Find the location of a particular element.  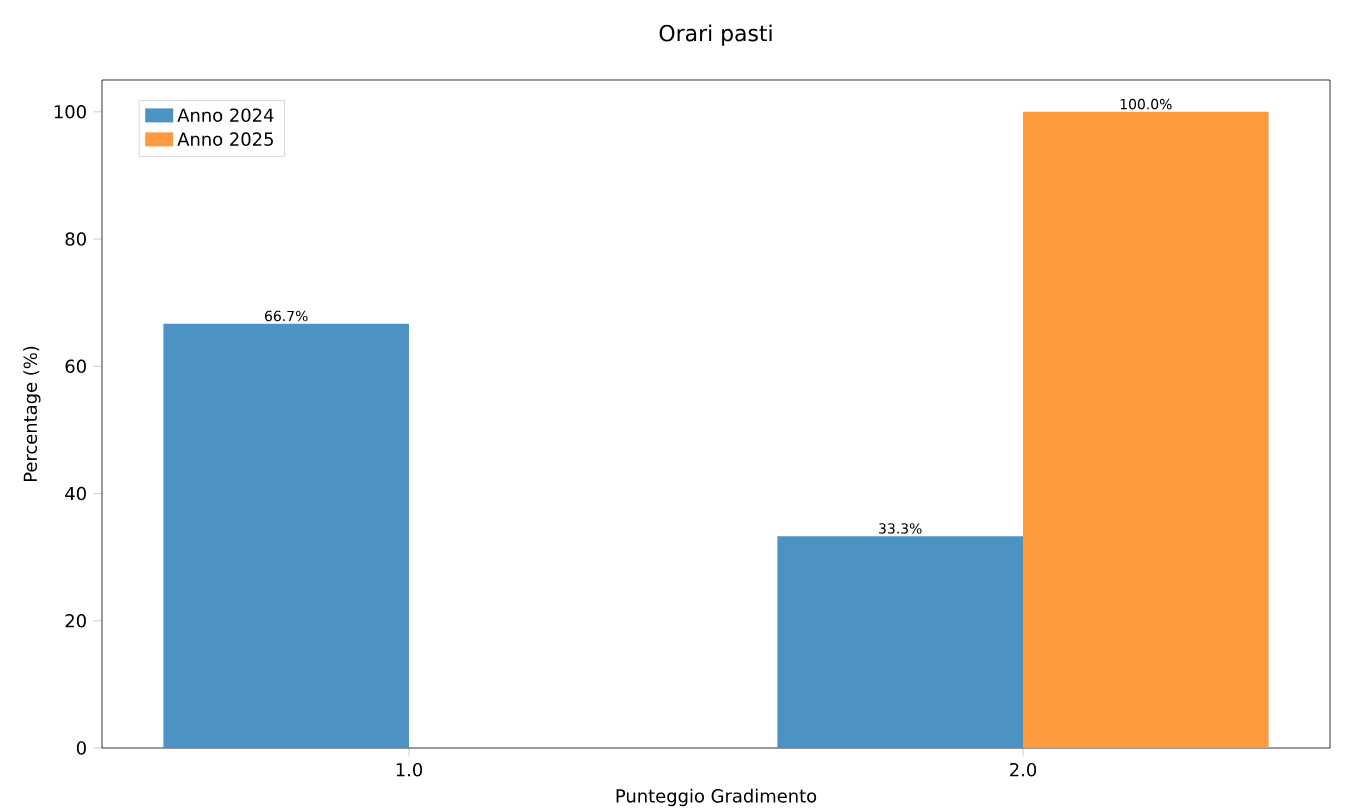

y-tick-label: 40 is located at coordinates (75, 493).